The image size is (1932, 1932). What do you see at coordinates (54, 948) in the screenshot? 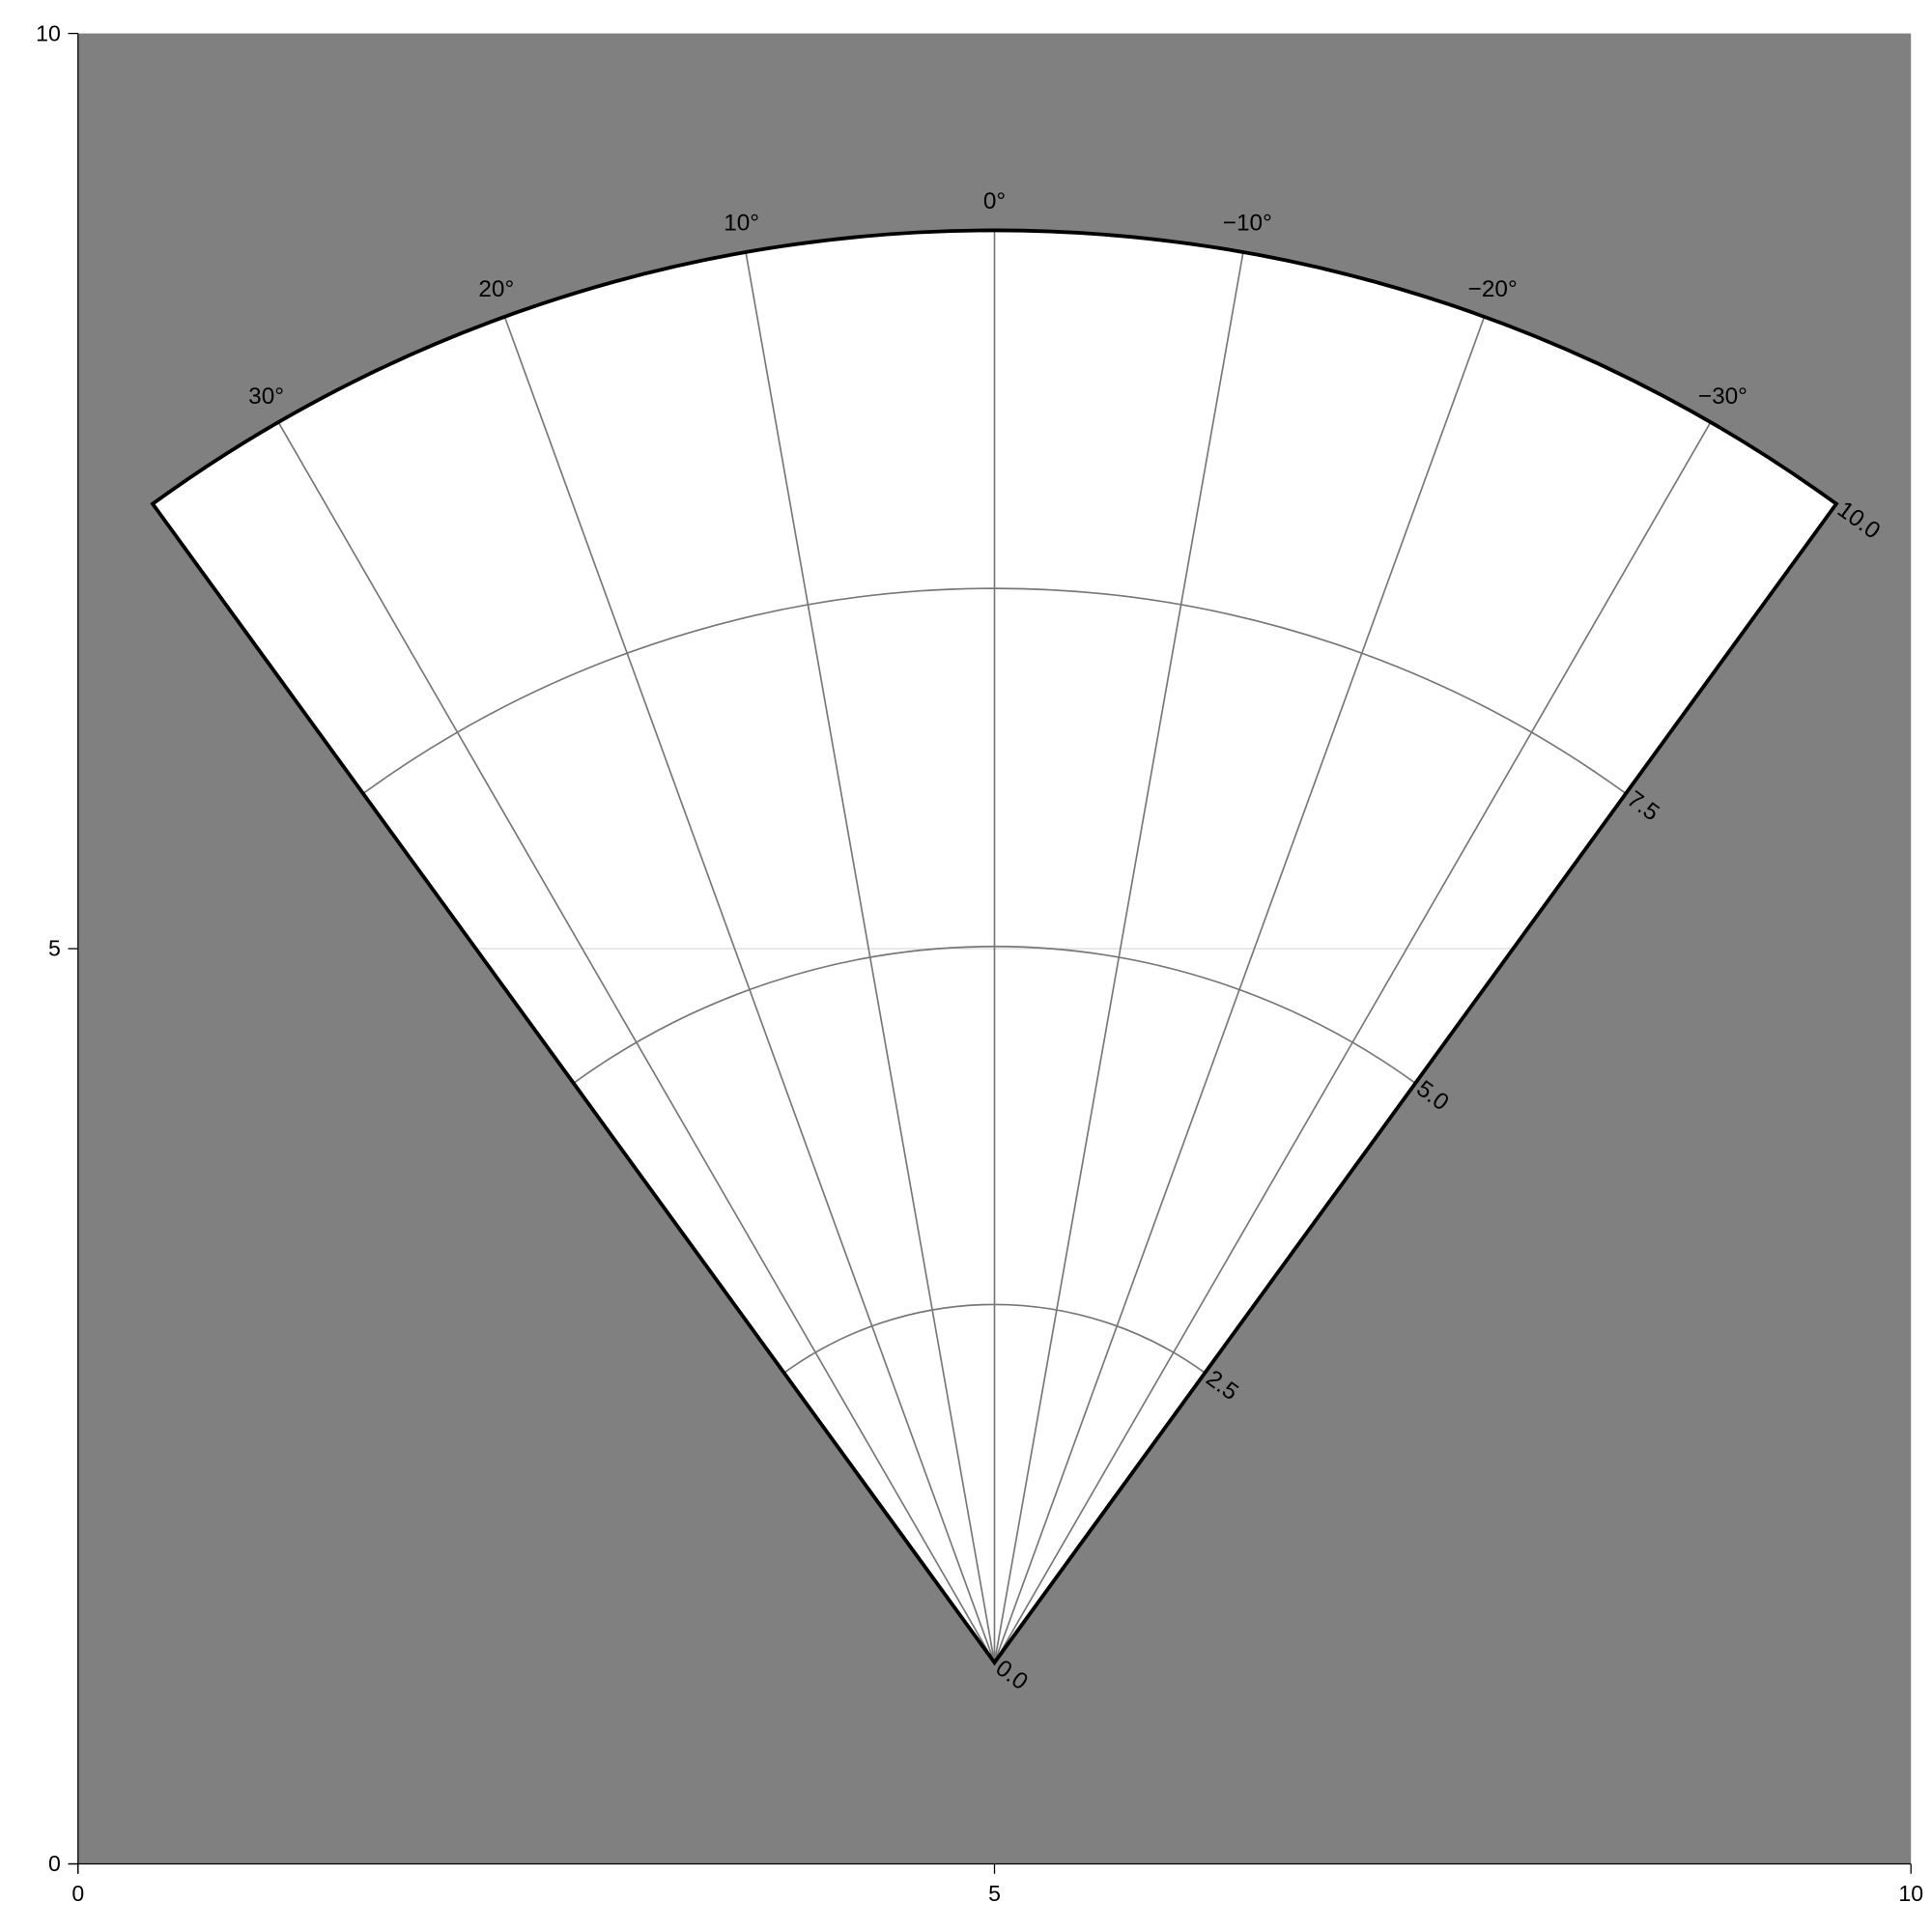
I see `y-tick-label: 5` at bounding box center [54, 948].